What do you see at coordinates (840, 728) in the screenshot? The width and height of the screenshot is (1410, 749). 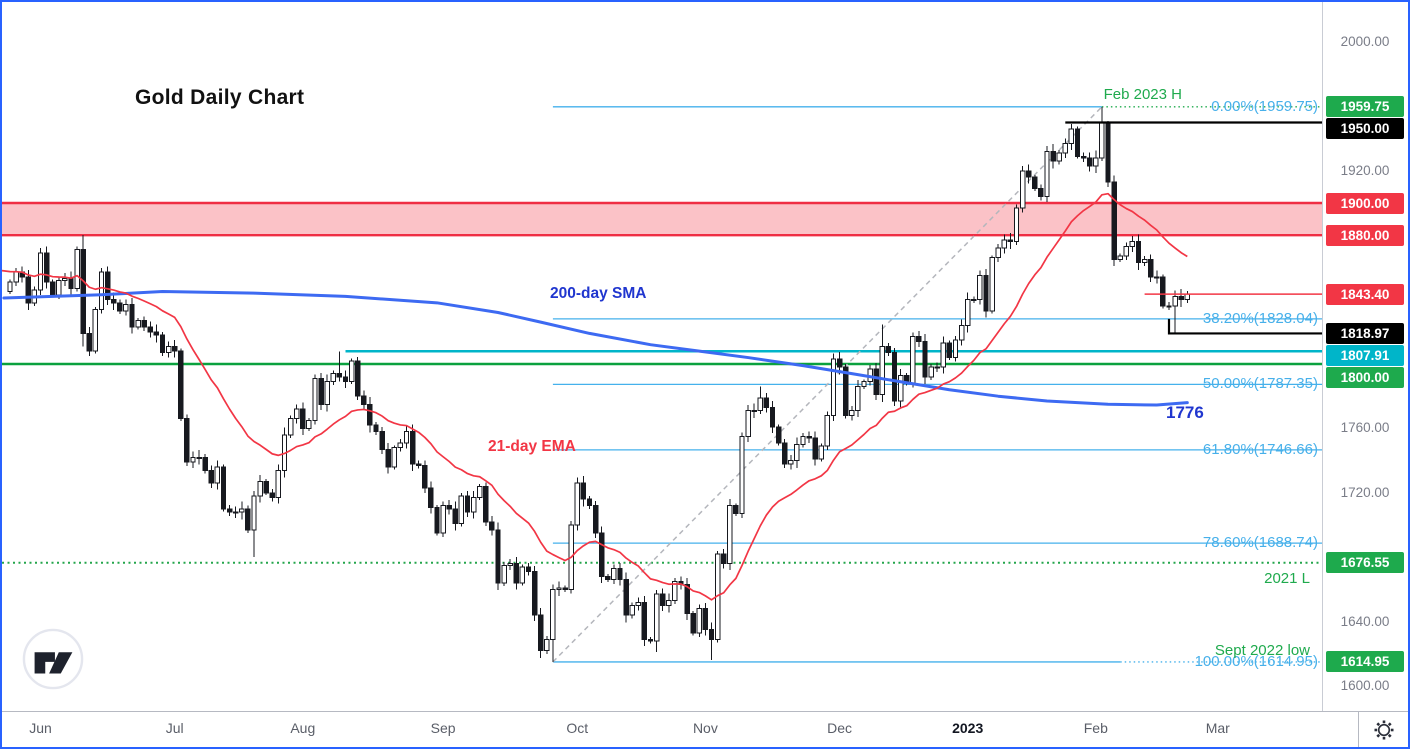 I see `time-axis-tick-Dec: Dec` at bounding box center [840, 728].